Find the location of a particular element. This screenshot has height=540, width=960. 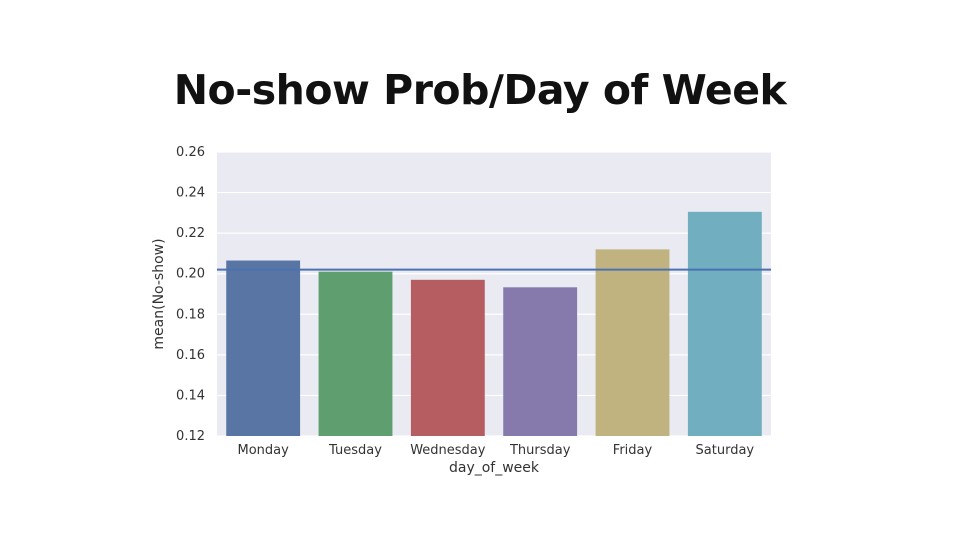

x-tick-label: Saturday is located at coordinates (725, 450).